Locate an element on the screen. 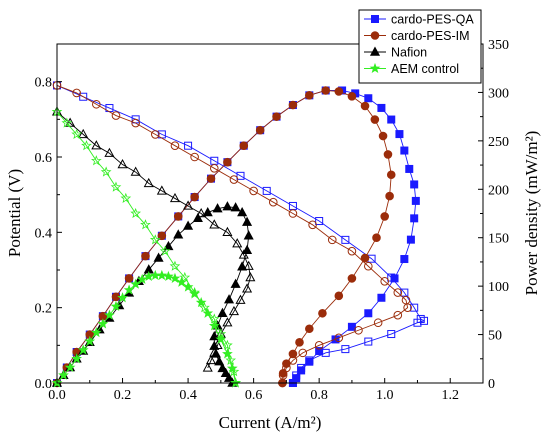 The height and width of the screenshot is (439, 550). y-axis-right: 0 50 100 150 200 250 300 350 is located at coordinates (493, 215).